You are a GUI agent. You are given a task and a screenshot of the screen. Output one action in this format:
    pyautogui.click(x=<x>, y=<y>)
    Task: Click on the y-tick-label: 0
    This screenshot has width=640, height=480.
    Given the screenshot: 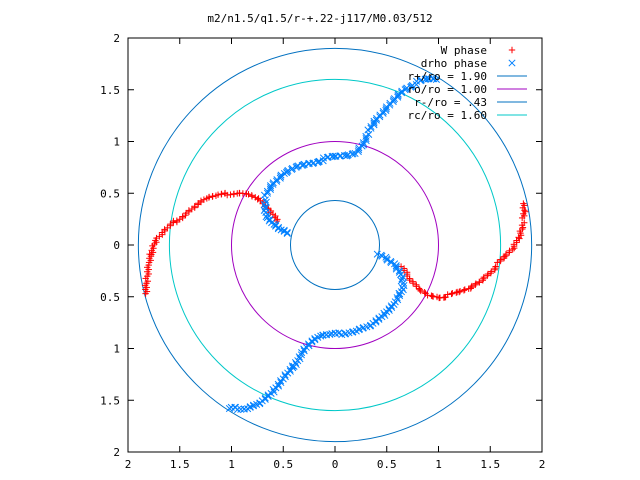 What is the action you would take?
    pyautogui.click(x=116, y=245)
    